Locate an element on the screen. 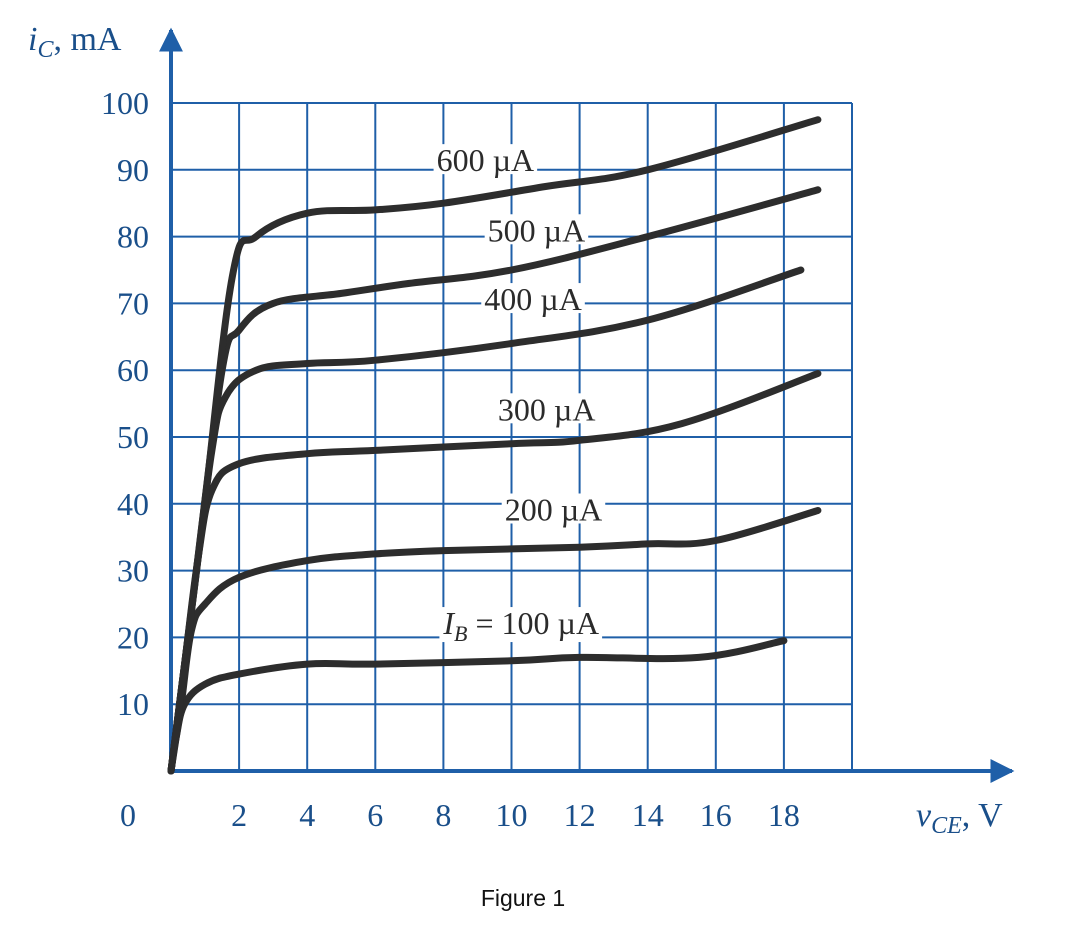 The height and width of the screenshot is (930, 1066). y-tick-label: 10 is located at coordinates (133, 704).